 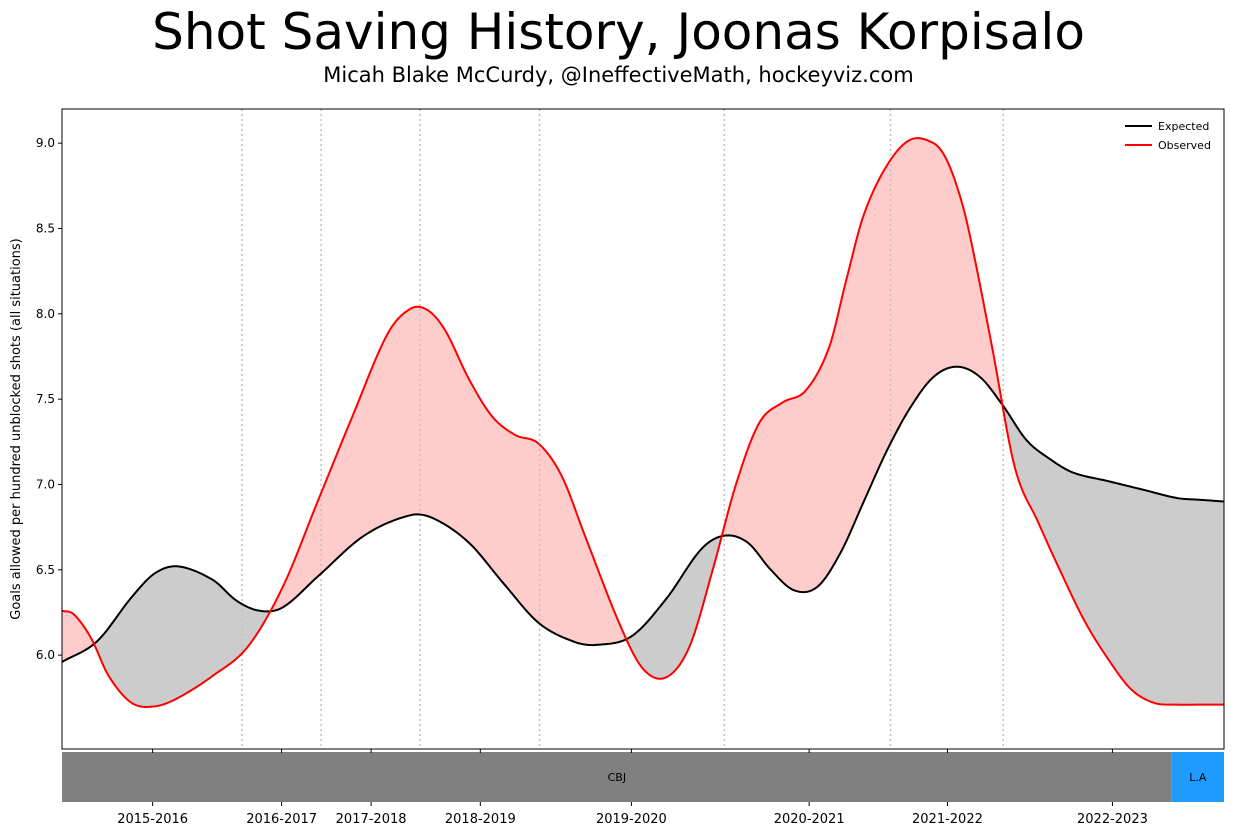 I want to click on y-tick-label: 7.0, so click(x=45, y=484).